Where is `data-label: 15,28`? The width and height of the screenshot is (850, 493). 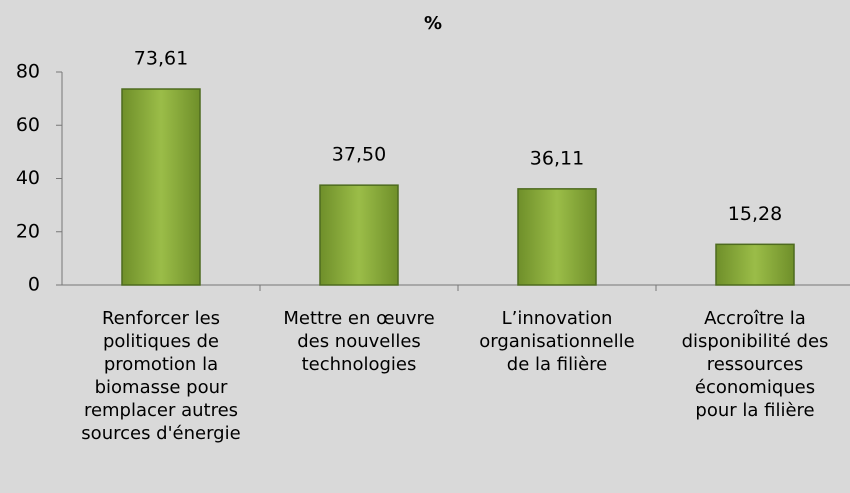 data-label: 15,28 is located at coordinates (755, 214).